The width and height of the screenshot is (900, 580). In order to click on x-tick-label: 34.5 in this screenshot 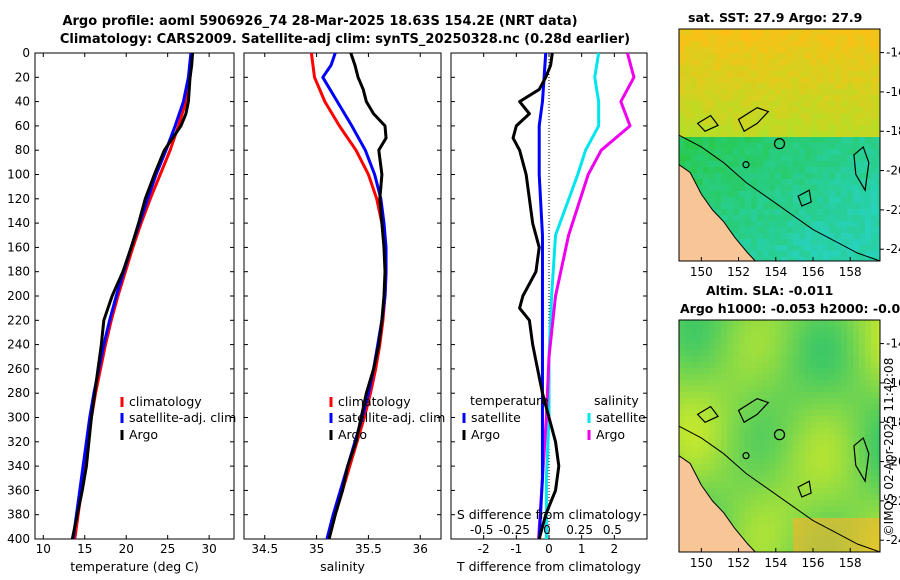, I will do `click(264, 549)`.